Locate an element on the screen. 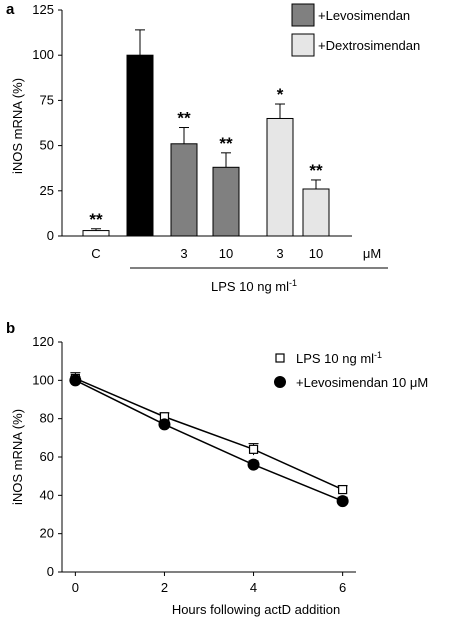 This screenshot has height=625, width=461. panel-a-y-axis-label: iNOS mRNA (%) is located at coordinates (17, 126).